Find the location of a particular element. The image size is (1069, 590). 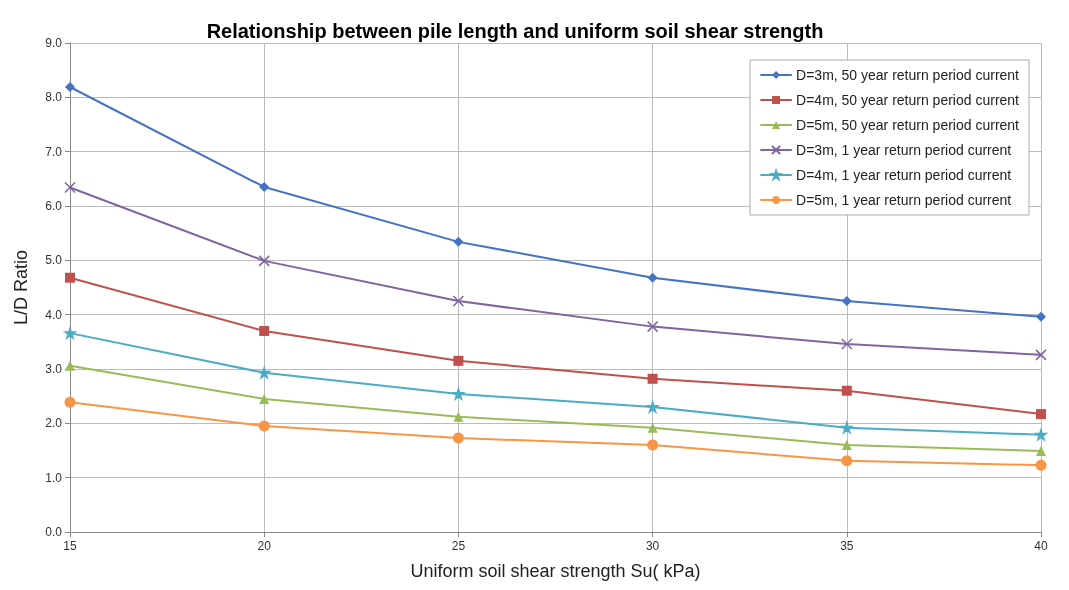

x-tick-label: 35 is located at coordinates (847, 546).